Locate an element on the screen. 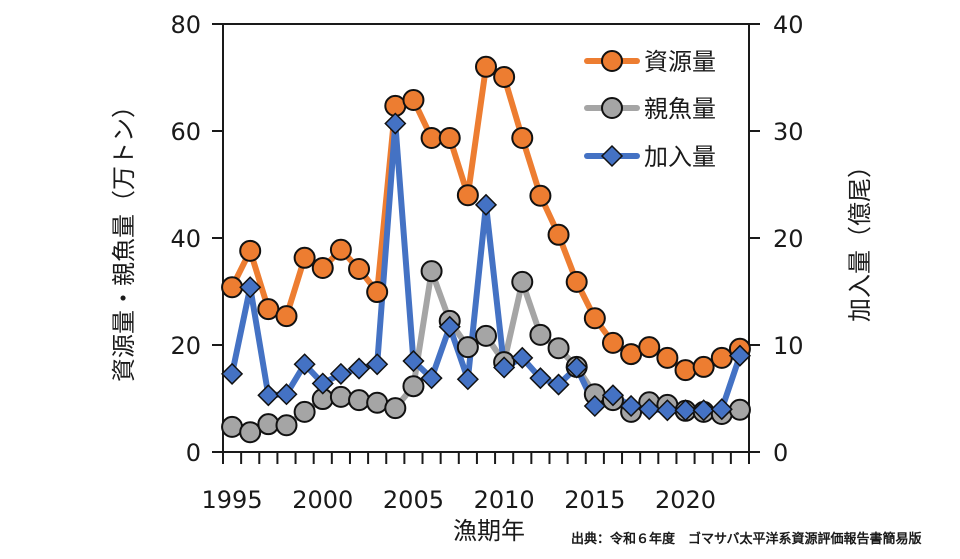 This screenshot has width=960, height=559. x-tick-label: 2010 is located at coordinates (504, 500).